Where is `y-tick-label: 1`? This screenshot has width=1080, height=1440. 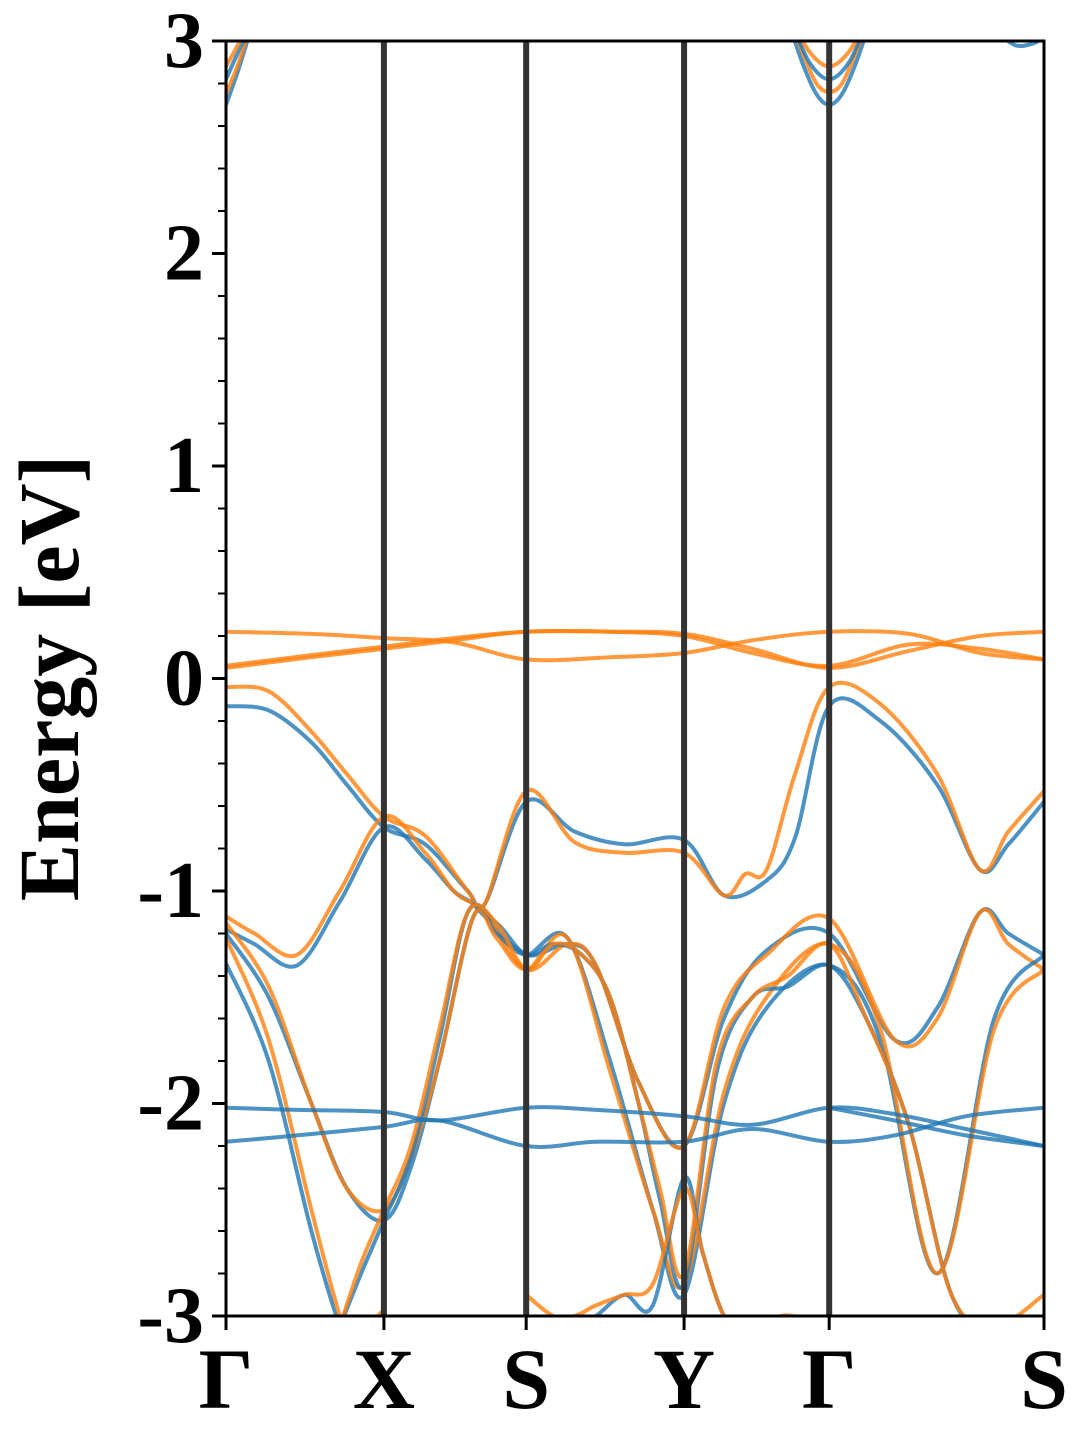
y-tick-label: 1 is located at coordinates (184, 466).